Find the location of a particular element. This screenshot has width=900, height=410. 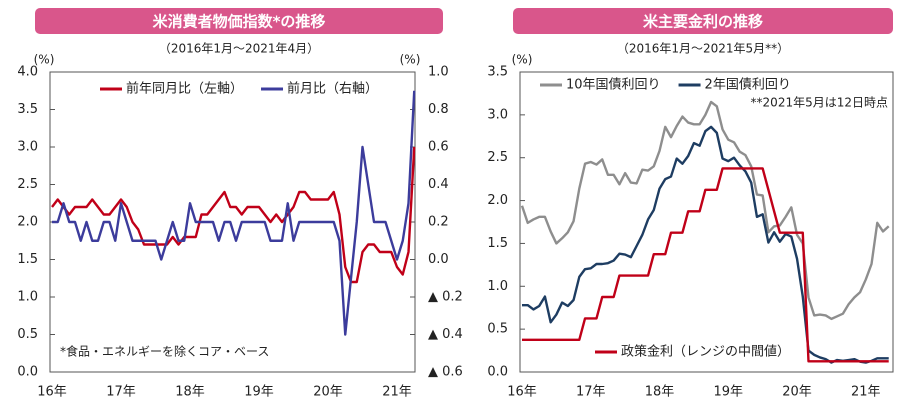

y2-tick-label: 1.0 is located at coordinates (438, 72).